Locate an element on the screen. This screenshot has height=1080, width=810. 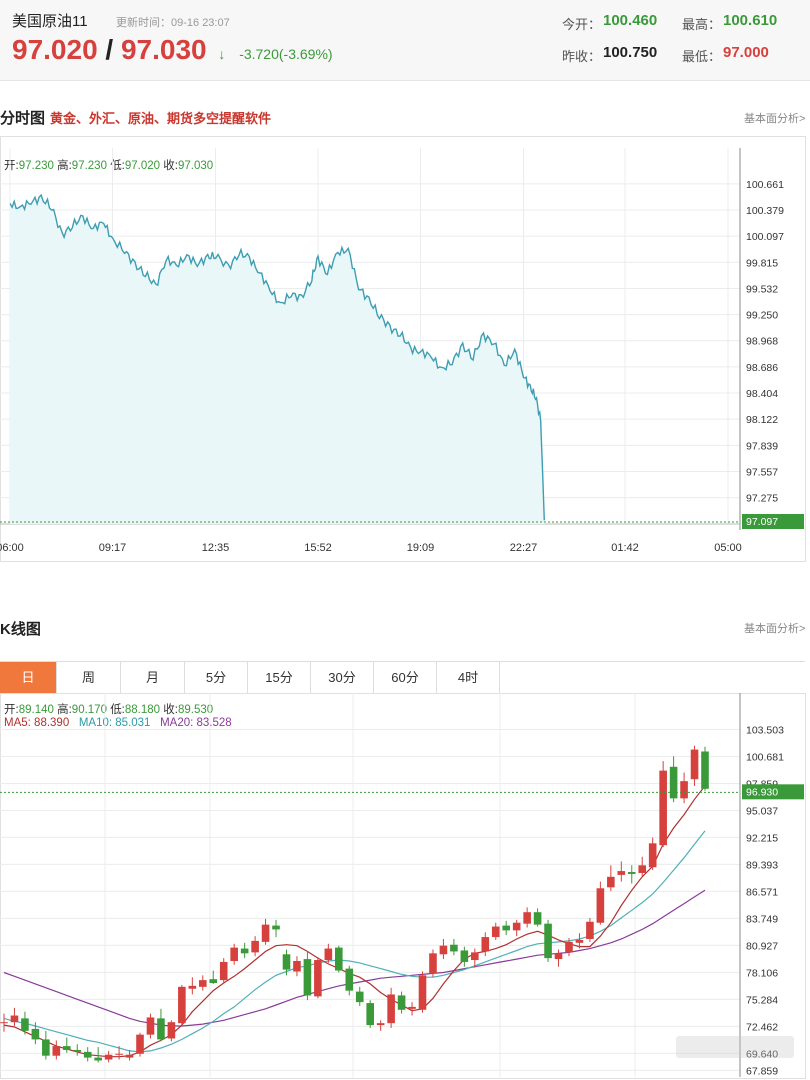
period-tab-bar: 日 周 月 5分 15分 30分 60分 4时 is located at coordinates (402, 678).